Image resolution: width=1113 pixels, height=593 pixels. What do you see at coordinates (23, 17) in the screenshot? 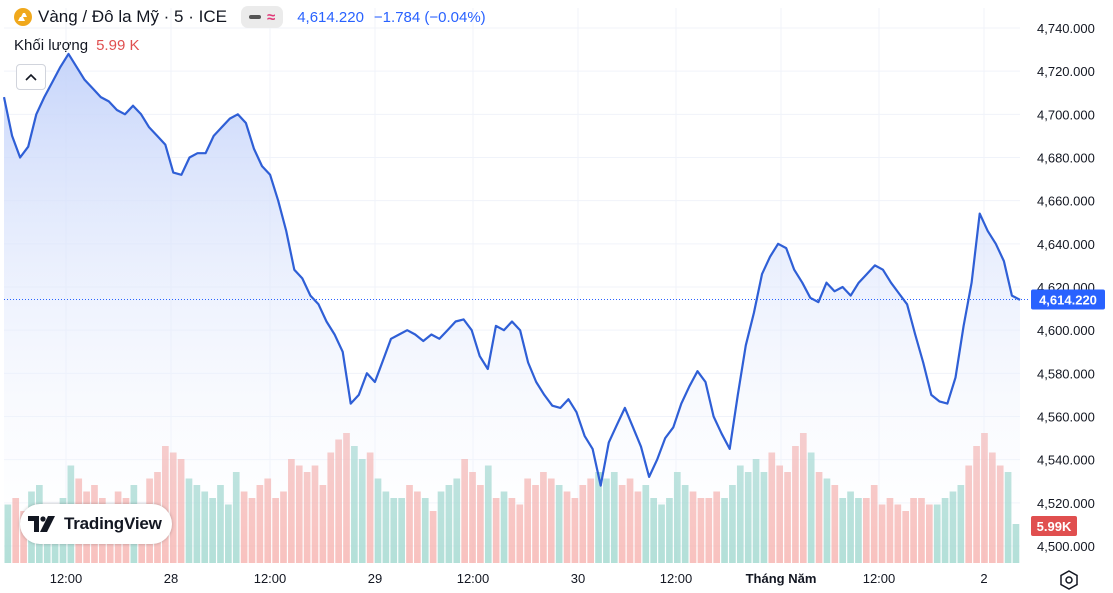
I see `gold-coin-icon` at bounding box center [23, 17].